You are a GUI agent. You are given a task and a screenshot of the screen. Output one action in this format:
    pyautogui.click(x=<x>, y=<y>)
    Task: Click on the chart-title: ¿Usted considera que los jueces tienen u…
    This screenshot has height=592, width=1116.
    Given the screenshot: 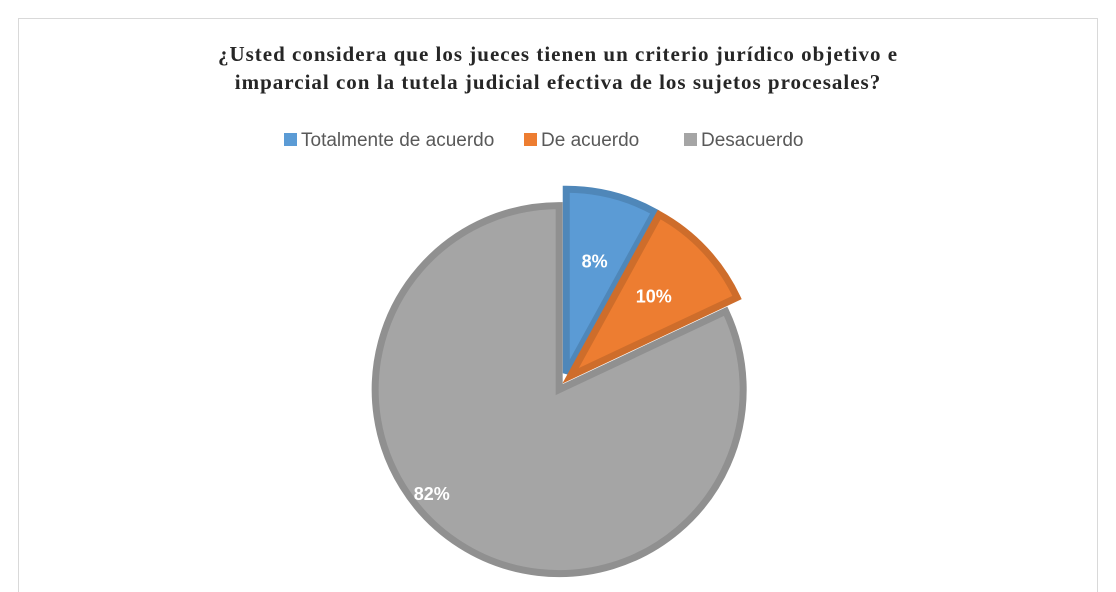 What is the action you would take?
    pyautogui.click(x=558, y=54)
    